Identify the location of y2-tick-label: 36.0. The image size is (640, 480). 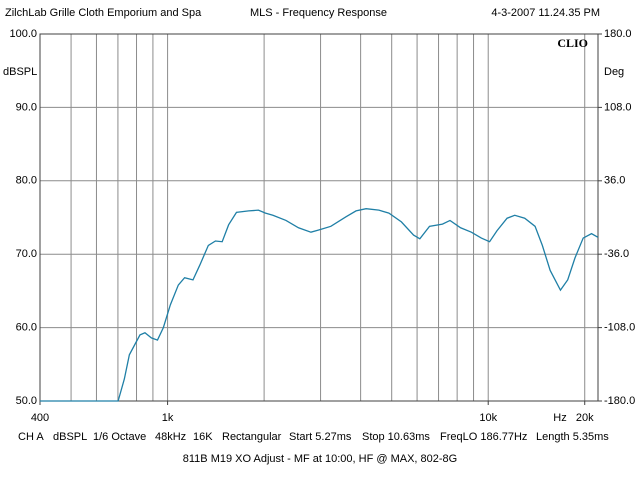
(614, 181).